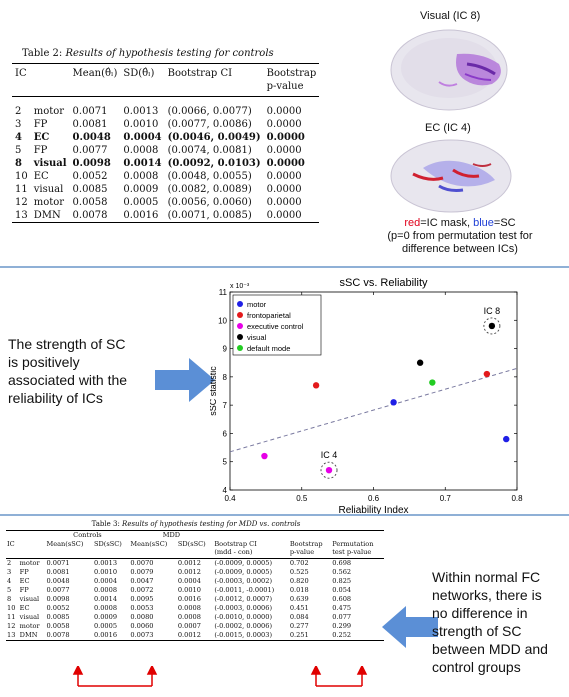 The height and width of the screenshot is (697, 569). Describe the element at coordinates (225, 433) in the screenshot. I see `y-tick-label: 6` at that location.